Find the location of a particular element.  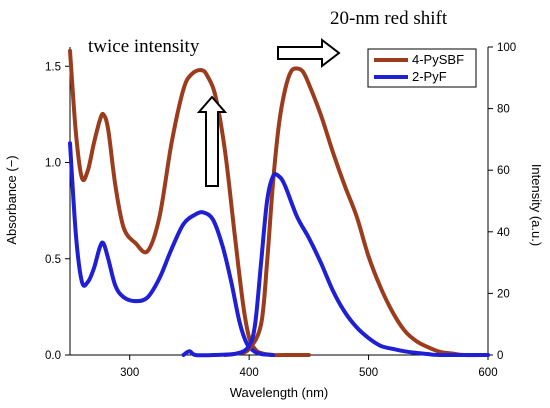

legend-box is located at coordinates (422, 68).